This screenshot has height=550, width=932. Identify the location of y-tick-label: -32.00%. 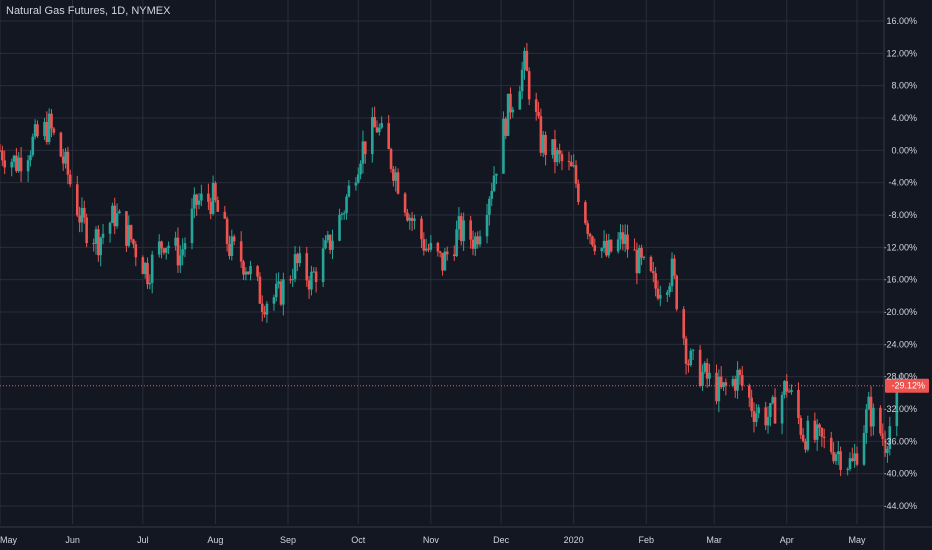
(900, 409).